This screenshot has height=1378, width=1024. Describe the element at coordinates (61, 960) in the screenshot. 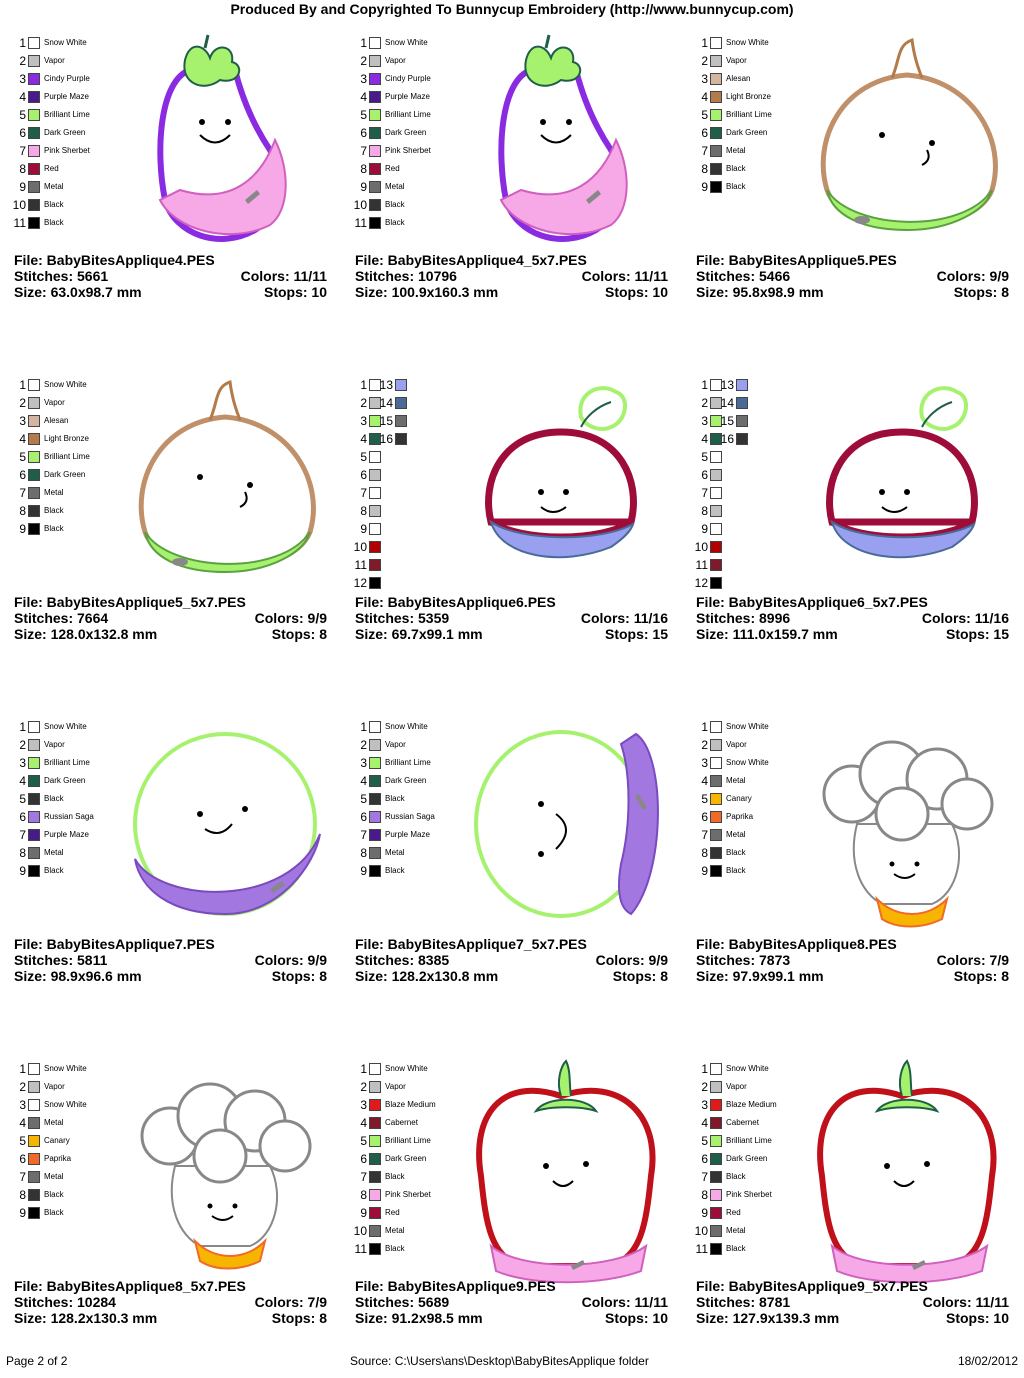

I see `stitch-count: Stitches: 5811` at that location.